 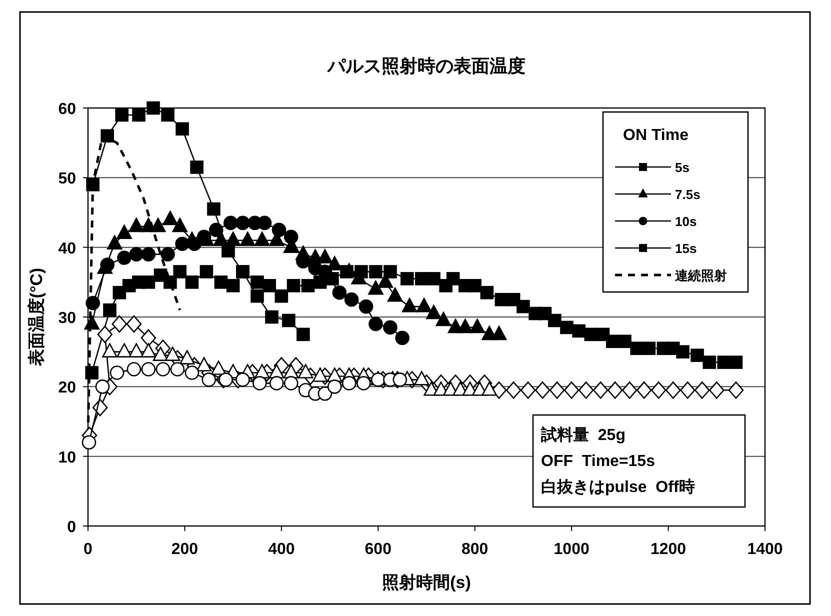 What do you see at coordinates (36, 318) in the screenshot?
I see `y-axis-title: 表面温度(°C)` at bounding box center [36, 318].